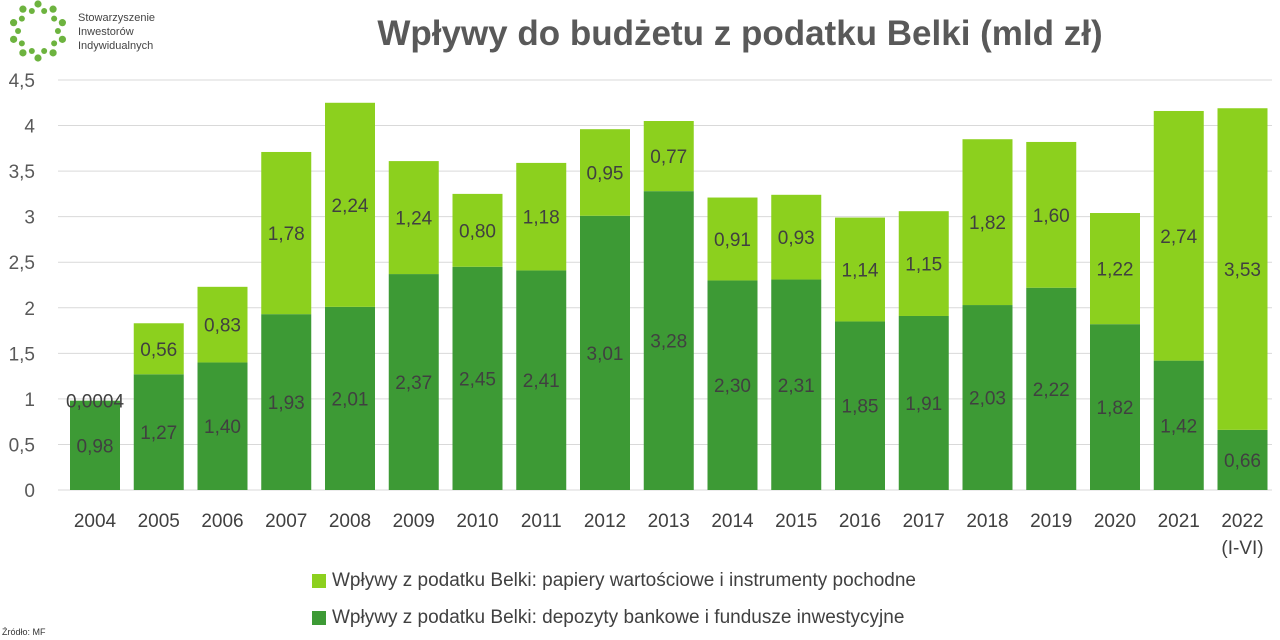 This screenshot has height=640, width=1280. What do you see at coordinates (29, 400) in the screenshot?
I see `y-tick-label: 1` at bounding box center [29, 400].